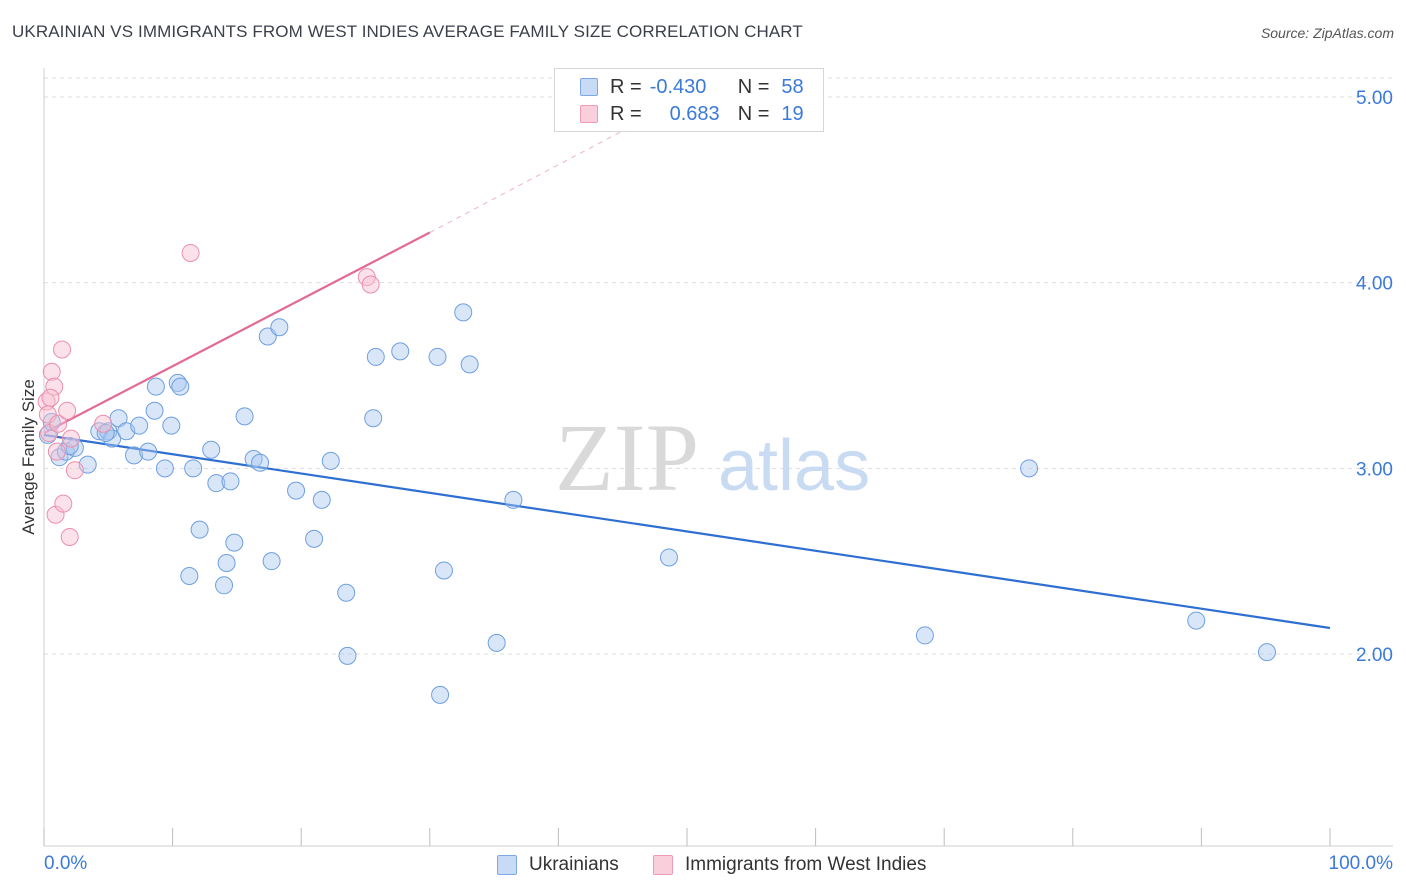  I want to click on y-tick-label: 3.00, so click(1374, 469).